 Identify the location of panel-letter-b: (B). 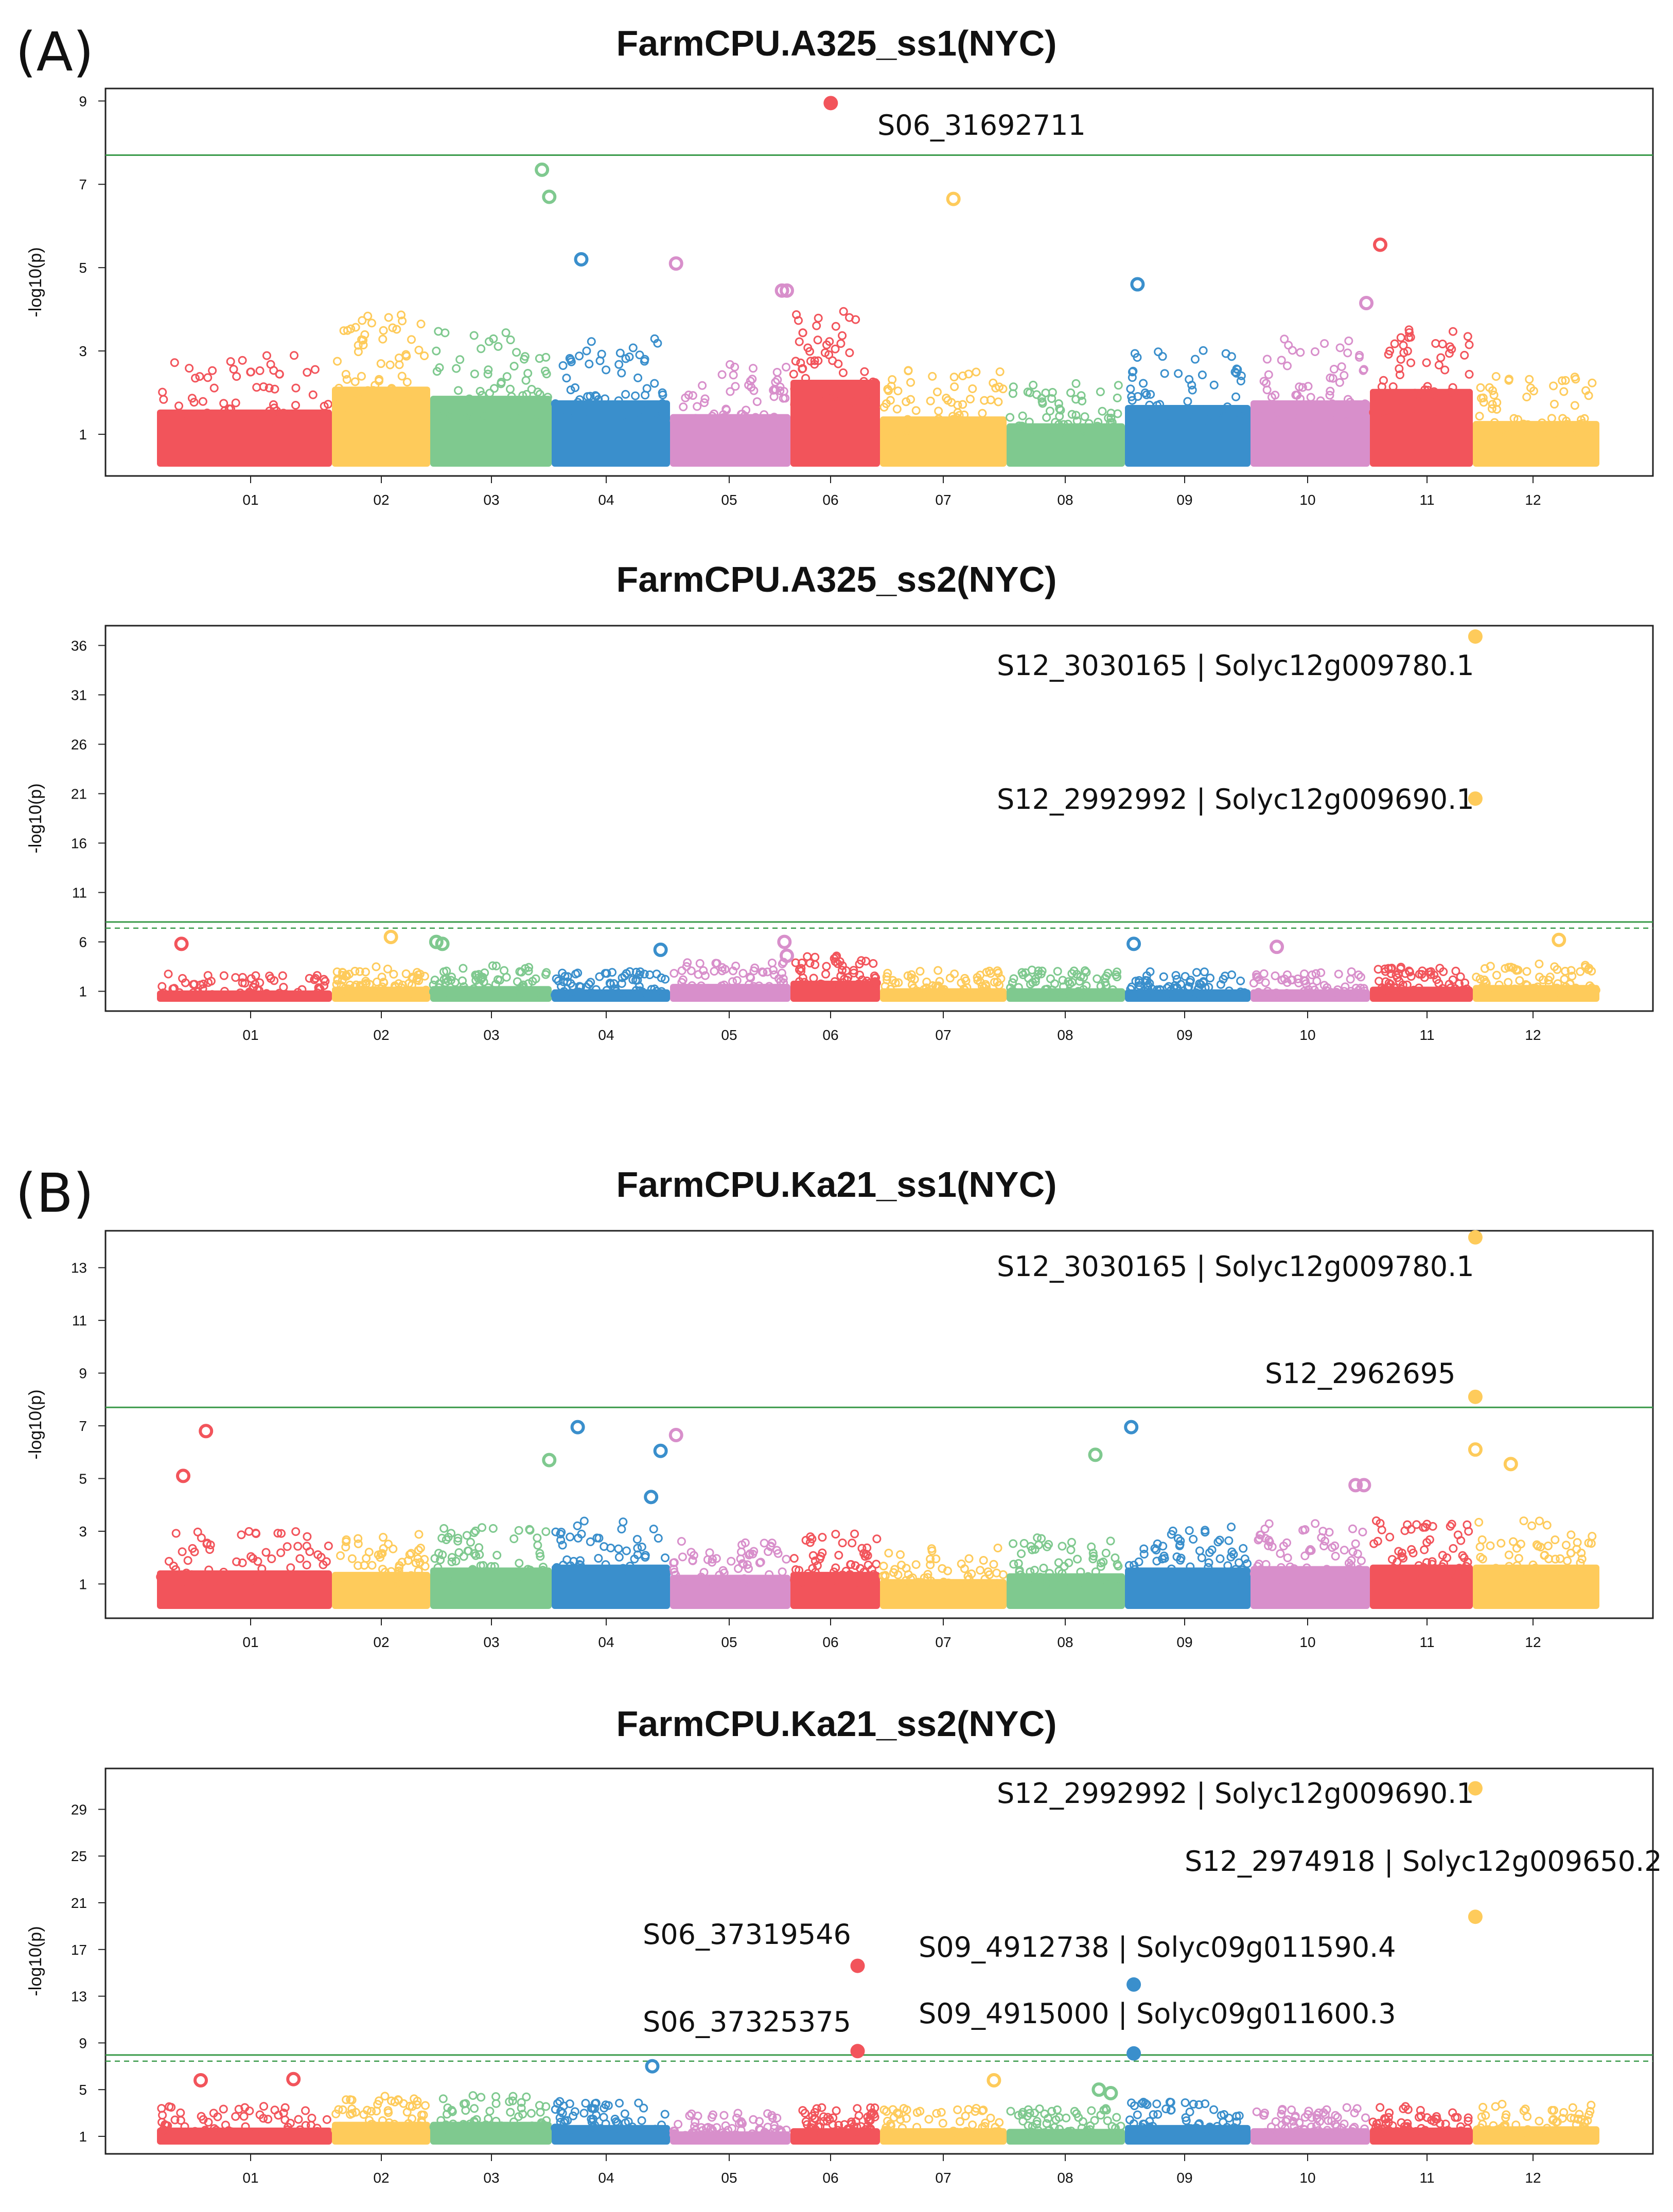
(55, 1193).